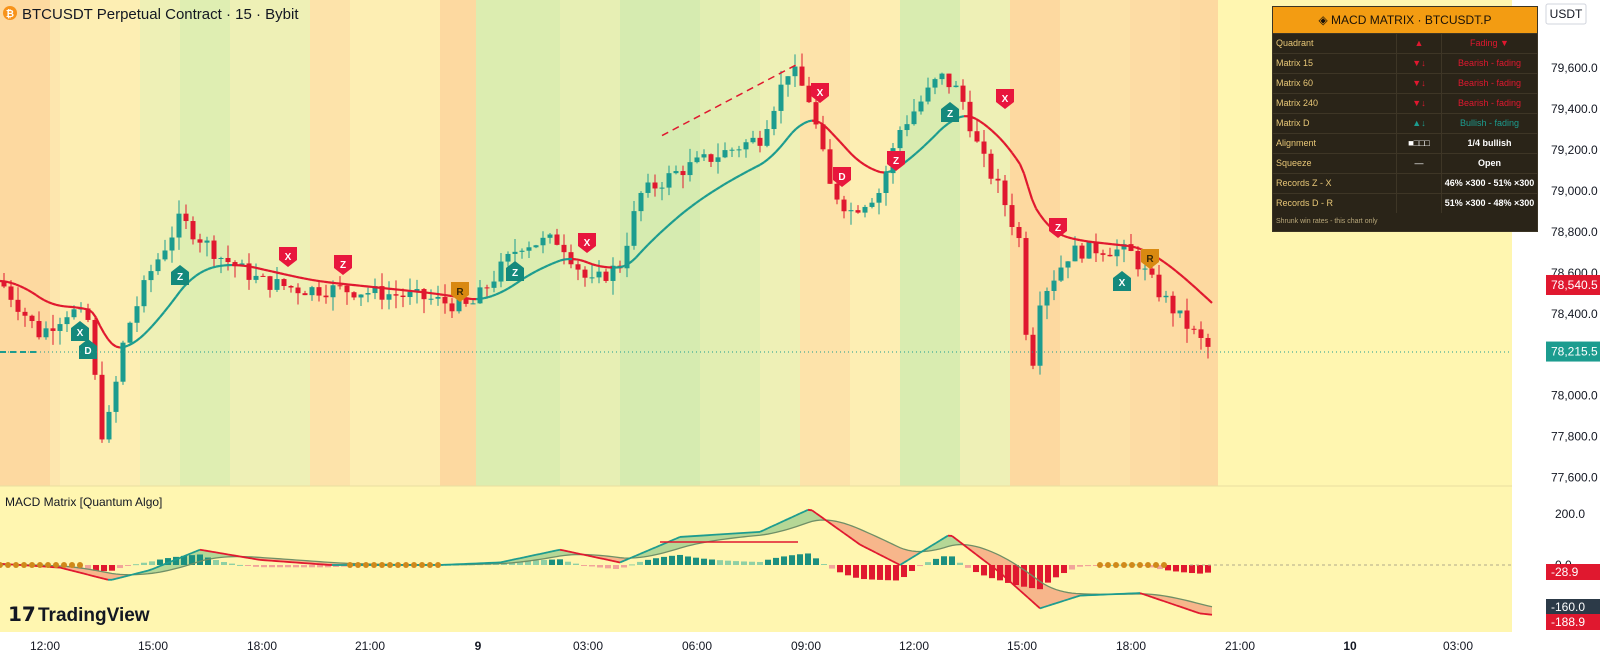 Image resolution: width=1600 pixels, height=656 pixels. Describe the element at coordinates (842, 177) in the screenshot. I see `signal-marker-d: D` at that location.